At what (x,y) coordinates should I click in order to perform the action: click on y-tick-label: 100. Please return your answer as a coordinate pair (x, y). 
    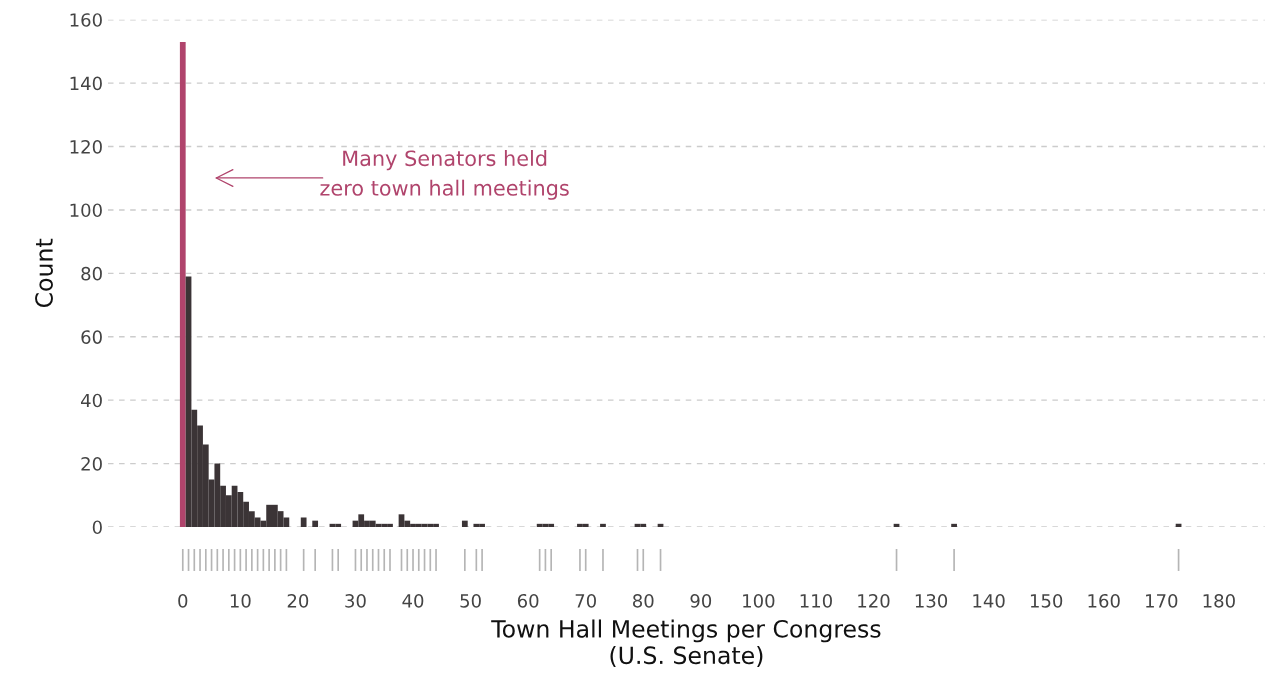
    Looking at the image, I should click on (86, 210).